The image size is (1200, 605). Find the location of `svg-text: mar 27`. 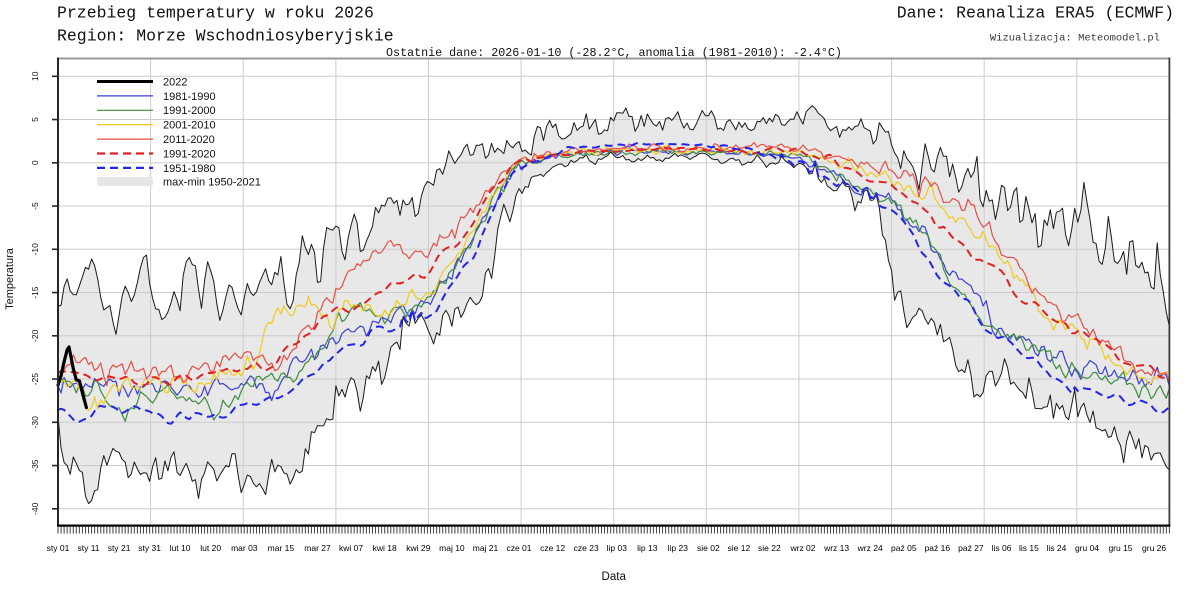

svg-text: mar 27 is located at coordinates (317, 548).